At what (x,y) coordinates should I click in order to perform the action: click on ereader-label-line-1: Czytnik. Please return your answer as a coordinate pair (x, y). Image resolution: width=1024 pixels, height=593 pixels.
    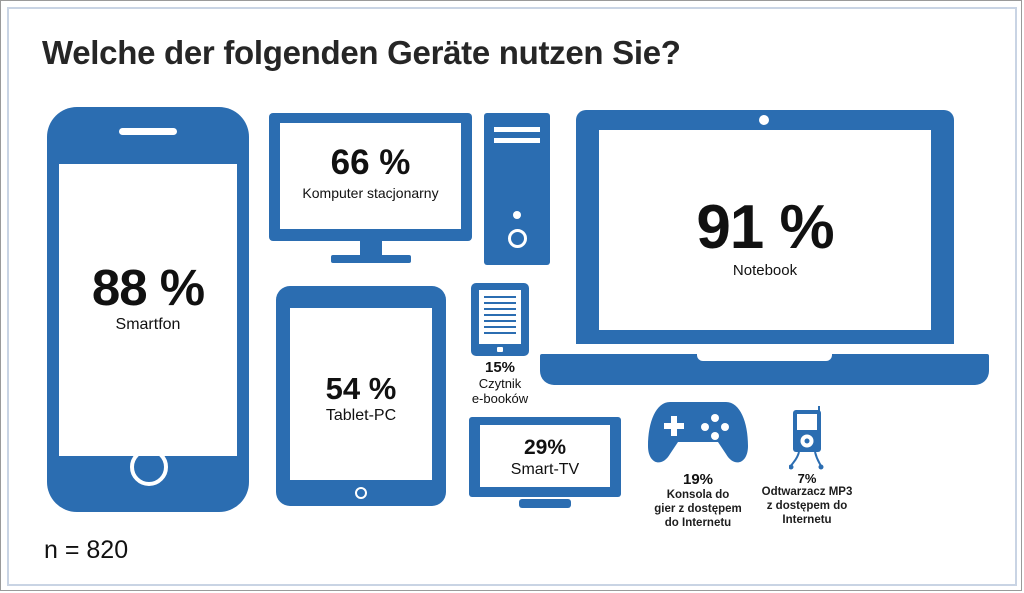
    Looking at the image, I should click on (500, 383).